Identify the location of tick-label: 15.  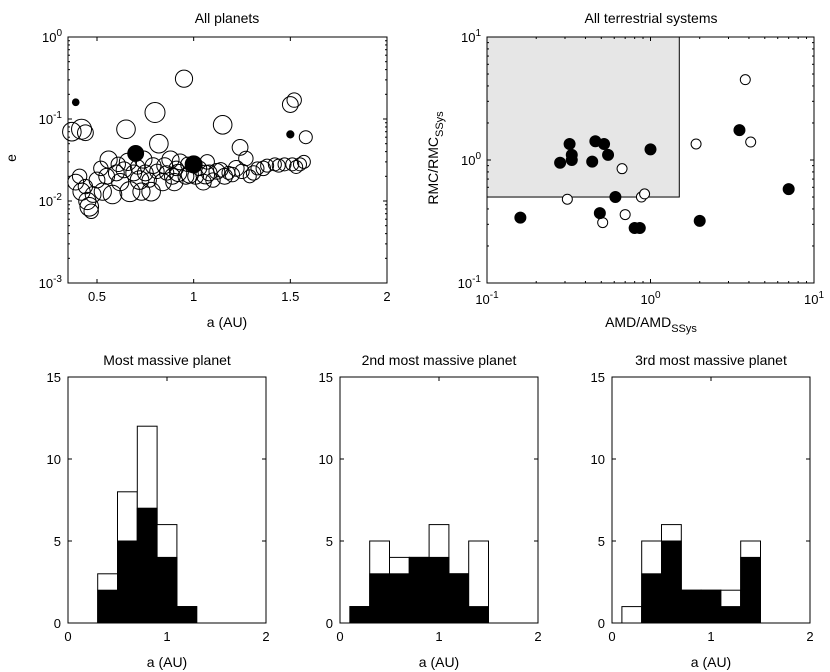
(326, 377).